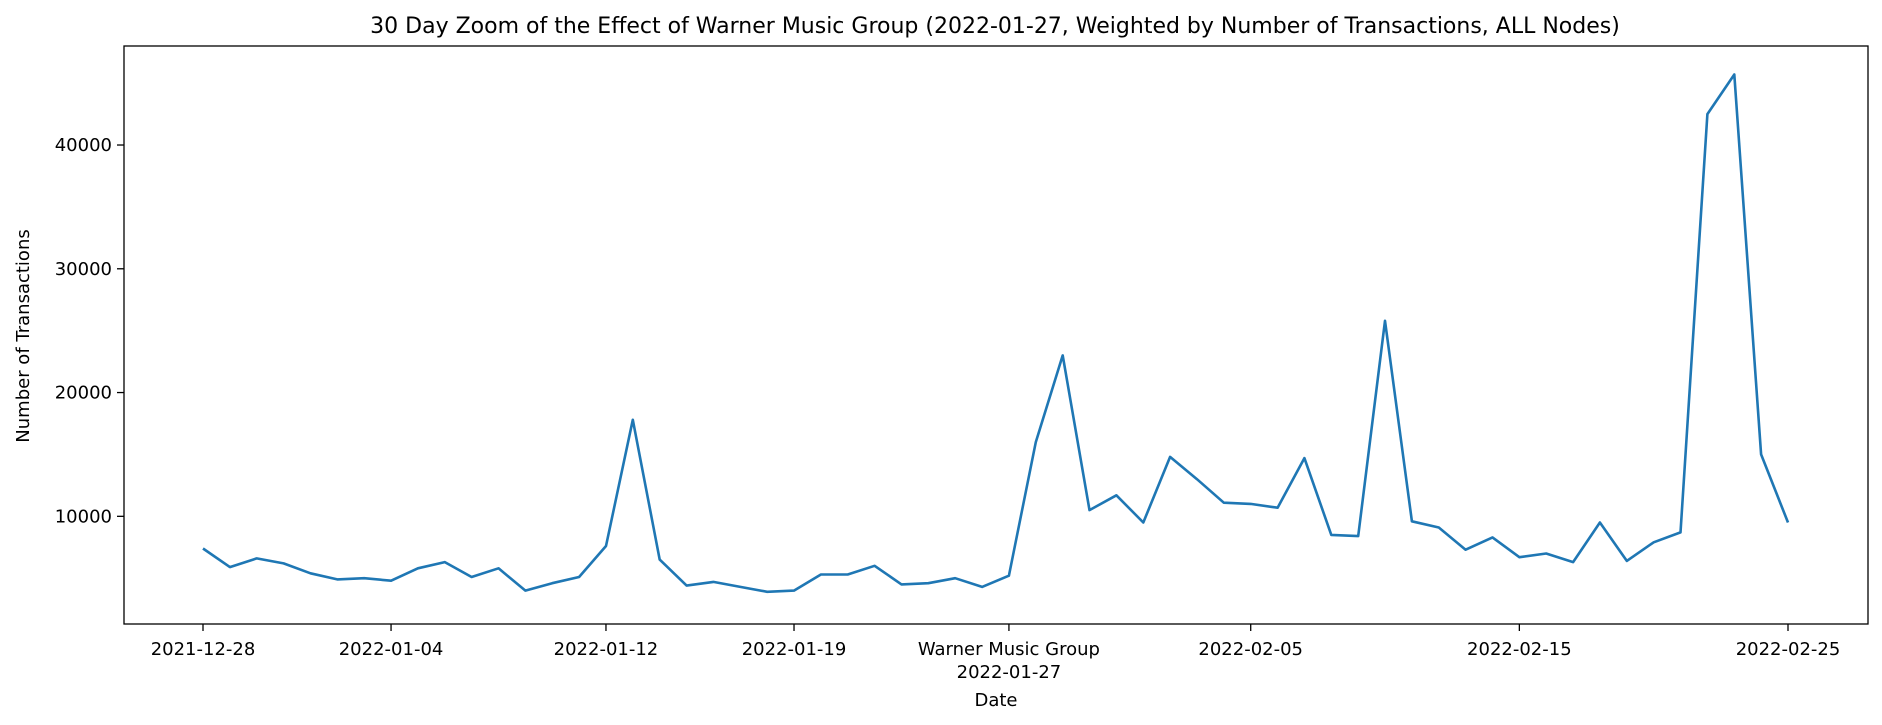 Image resolution: width=1882 pixels, height=725 pixels. What do you see at coordinates (1250, 649) in the screenshot?
I see `x-tick-label: 2022-02-05` at bounding box center [1250, 649].